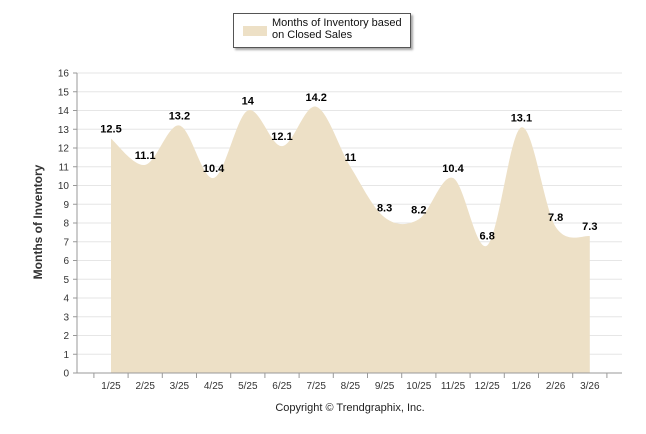 The width and height of the screenshot is (646, 434). Describe the element at coordinates (255, 31) in the screenshot. I see `legend-swatch` at that location.